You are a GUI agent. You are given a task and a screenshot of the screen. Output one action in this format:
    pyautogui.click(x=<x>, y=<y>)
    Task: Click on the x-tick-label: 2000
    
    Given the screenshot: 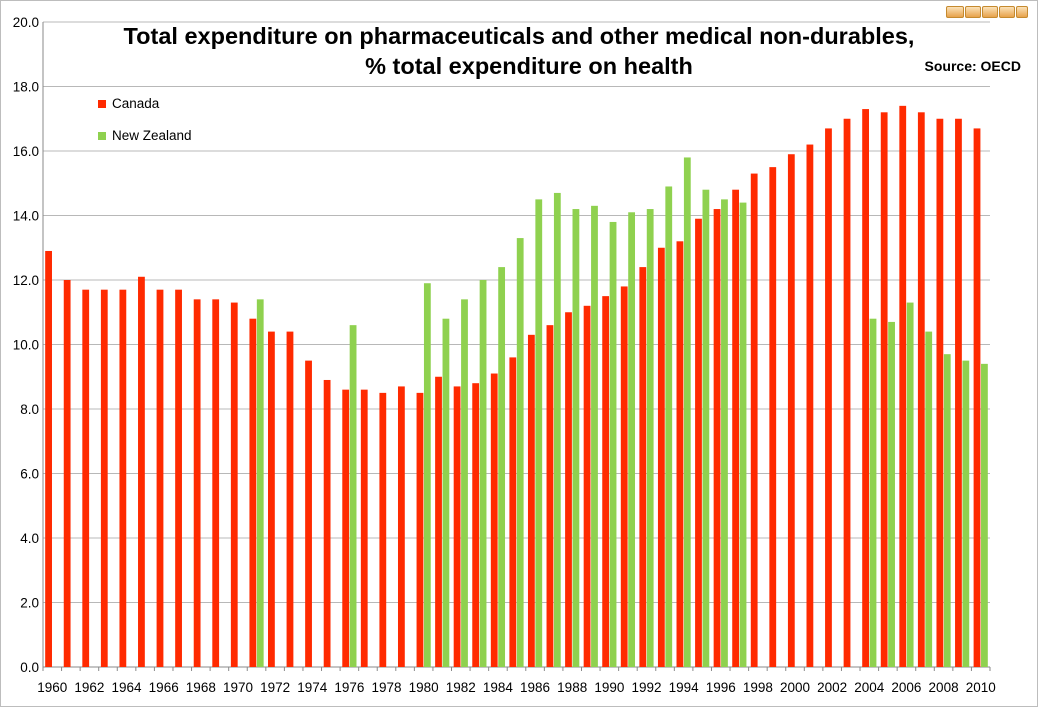 What is the action you would take?
    pyautogui.click(x=795, y=687)
    